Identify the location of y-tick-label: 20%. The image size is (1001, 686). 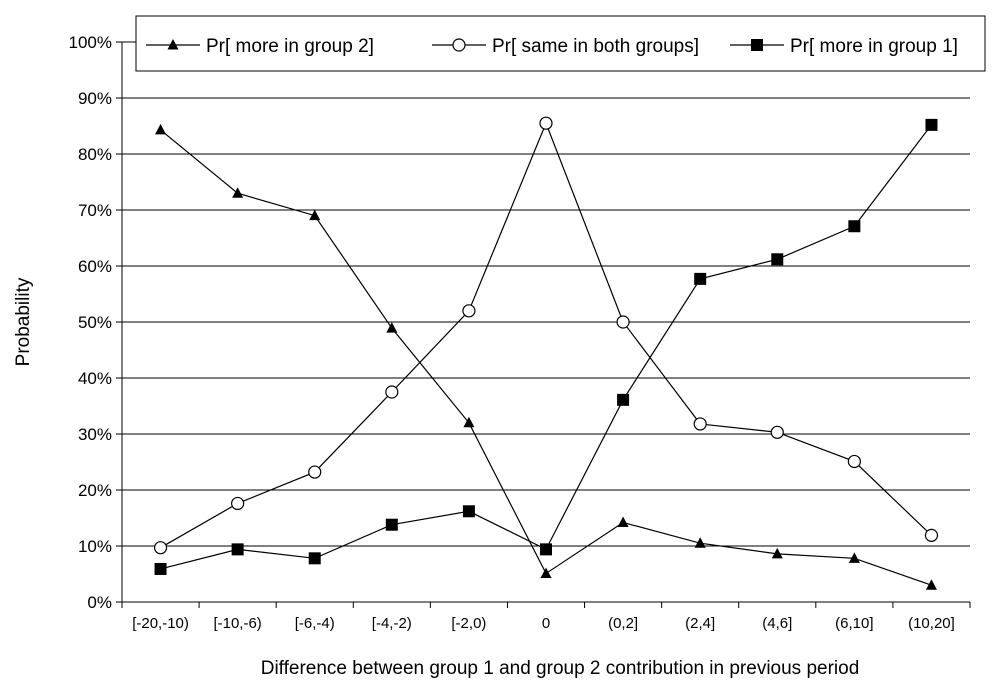
(95, 490).